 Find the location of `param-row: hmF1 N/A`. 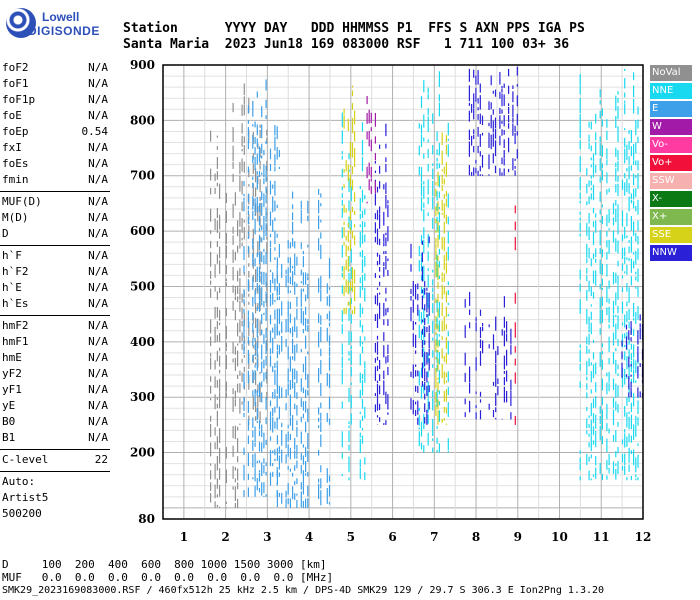

param-row: hmF1 N/A is located at coordinates (56, 342).